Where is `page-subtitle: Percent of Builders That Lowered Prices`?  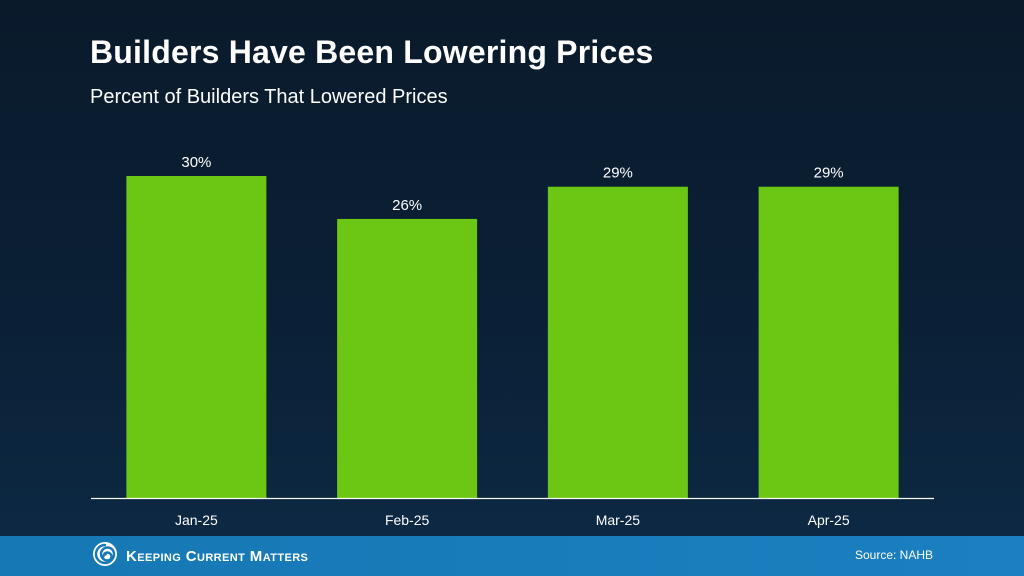
page-subtitle: Percent of Builders That Lowered Prices is located at coordinates (269, 97).